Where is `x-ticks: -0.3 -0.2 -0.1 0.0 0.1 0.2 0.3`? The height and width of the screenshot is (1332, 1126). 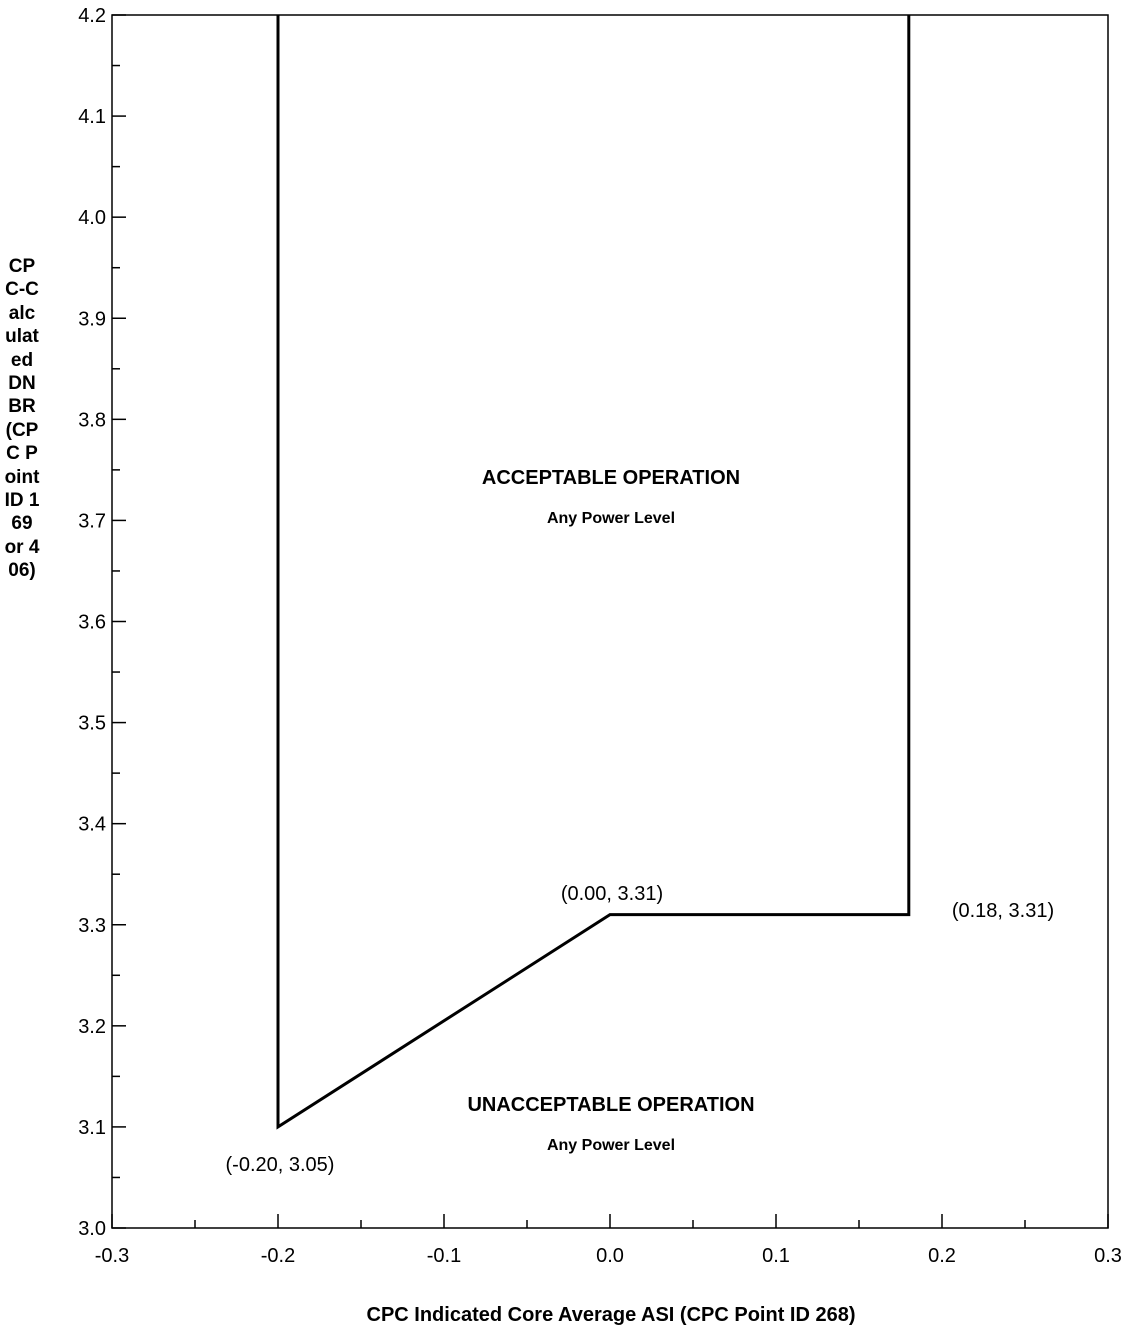
x-ticks: -0.3 -0.2 -0.1 0.0 0.1 0.2 0.3 is located at coordinates (608, 1240).